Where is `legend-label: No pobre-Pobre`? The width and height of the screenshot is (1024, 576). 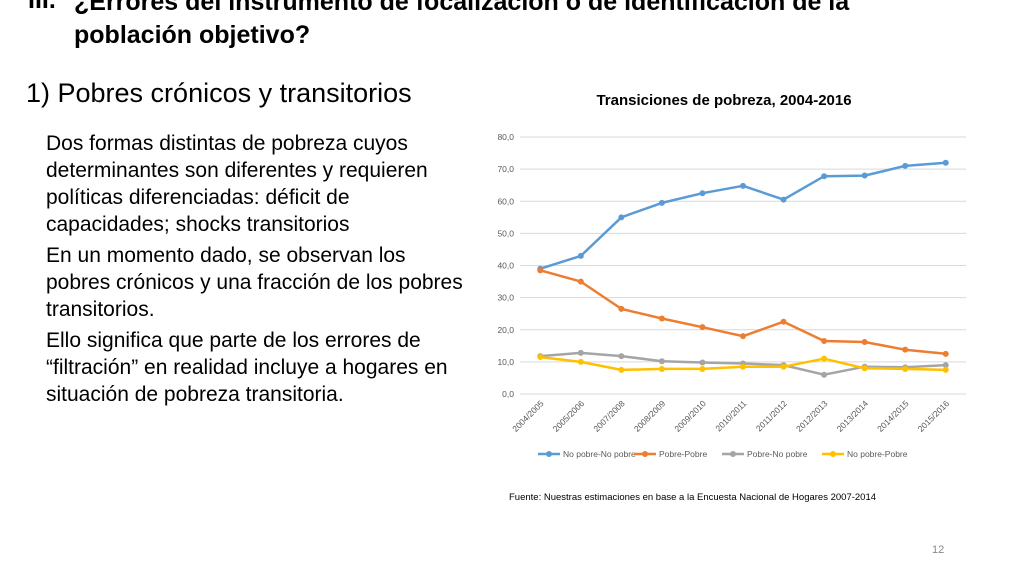 legend-label: No pobre-Pobre is located at coordinates (877, 454).